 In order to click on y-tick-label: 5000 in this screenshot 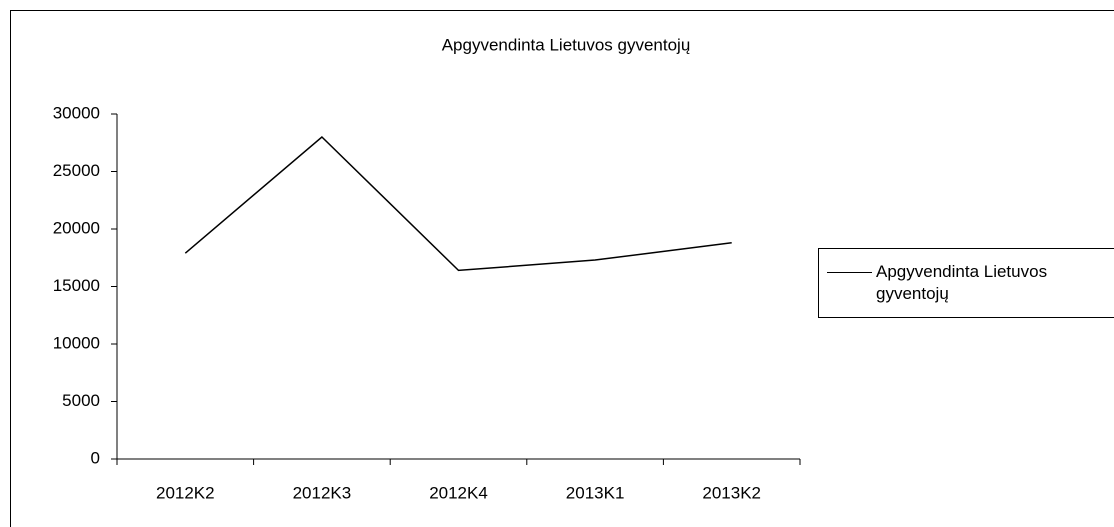, I will do `click(81, 400)`.